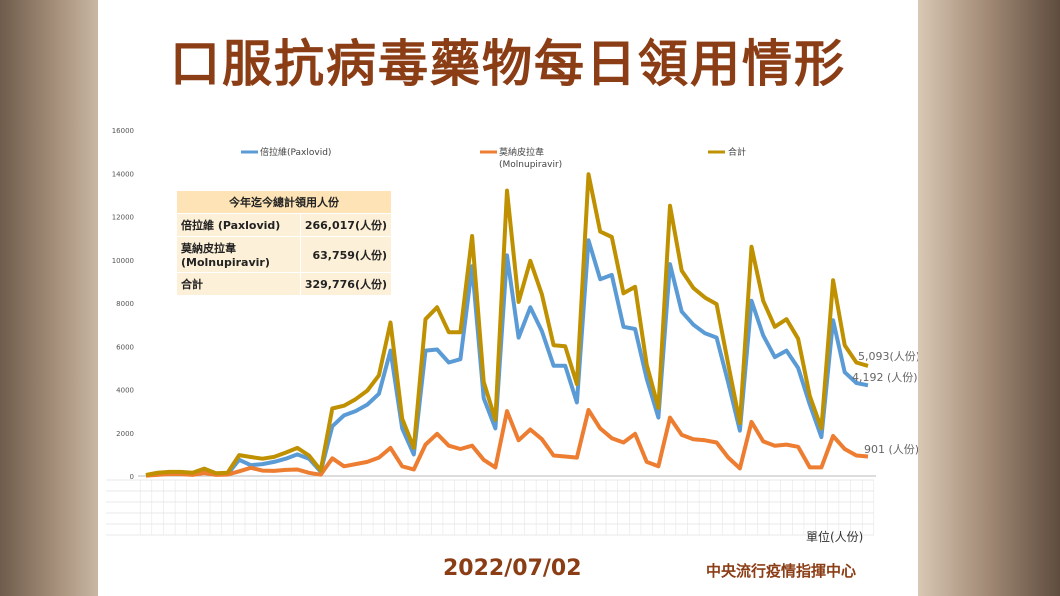  I want to click on unit-label: 單位(人份), so click(835, 537).